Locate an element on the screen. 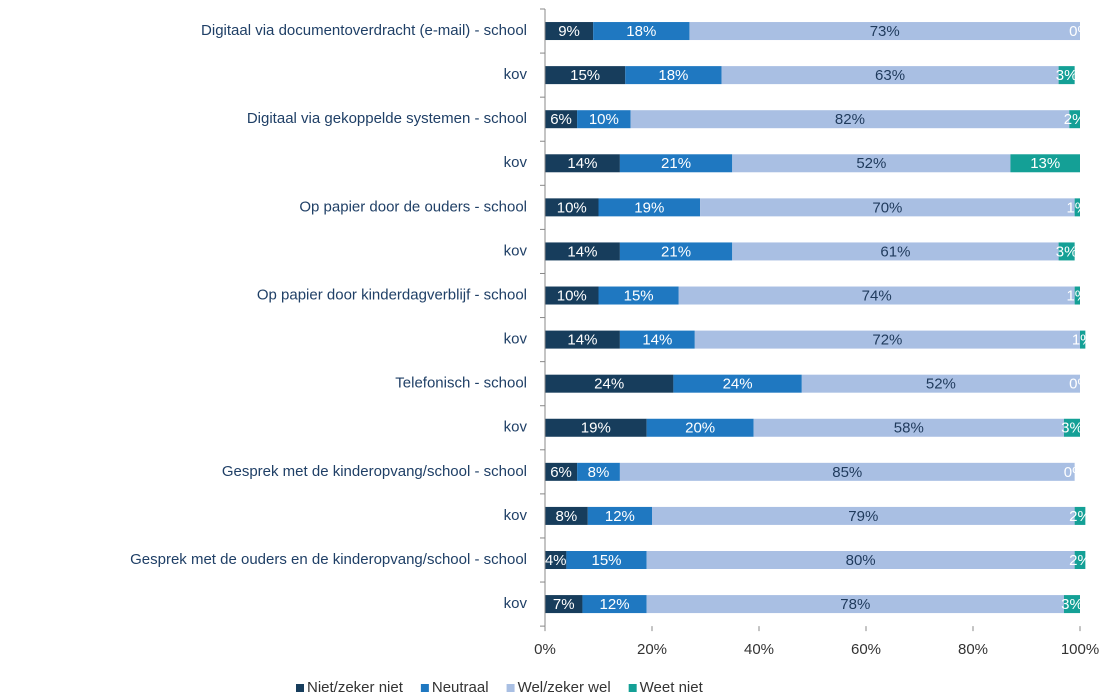 The width and height of the screenshot is (1110, 699). data-label: 1% is located at coordinates (1077, 295).